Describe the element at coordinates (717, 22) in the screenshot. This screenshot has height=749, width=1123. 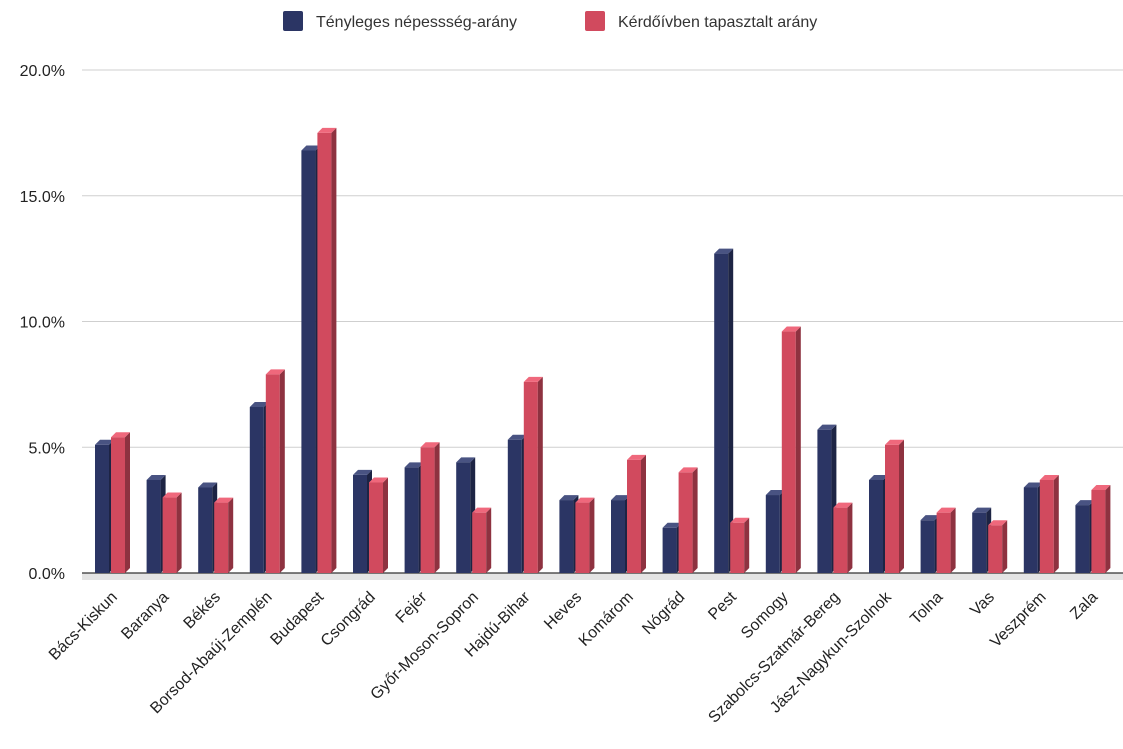
I see `legend-label-survey: Kérdőívben tapasztalt arány` at that location.